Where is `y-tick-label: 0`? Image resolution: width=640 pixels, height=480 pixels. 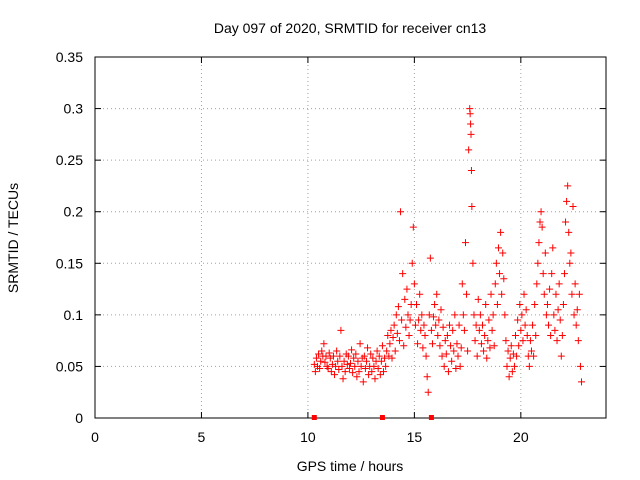 y-tick-label: 0 is located at coordinates (79, 418).